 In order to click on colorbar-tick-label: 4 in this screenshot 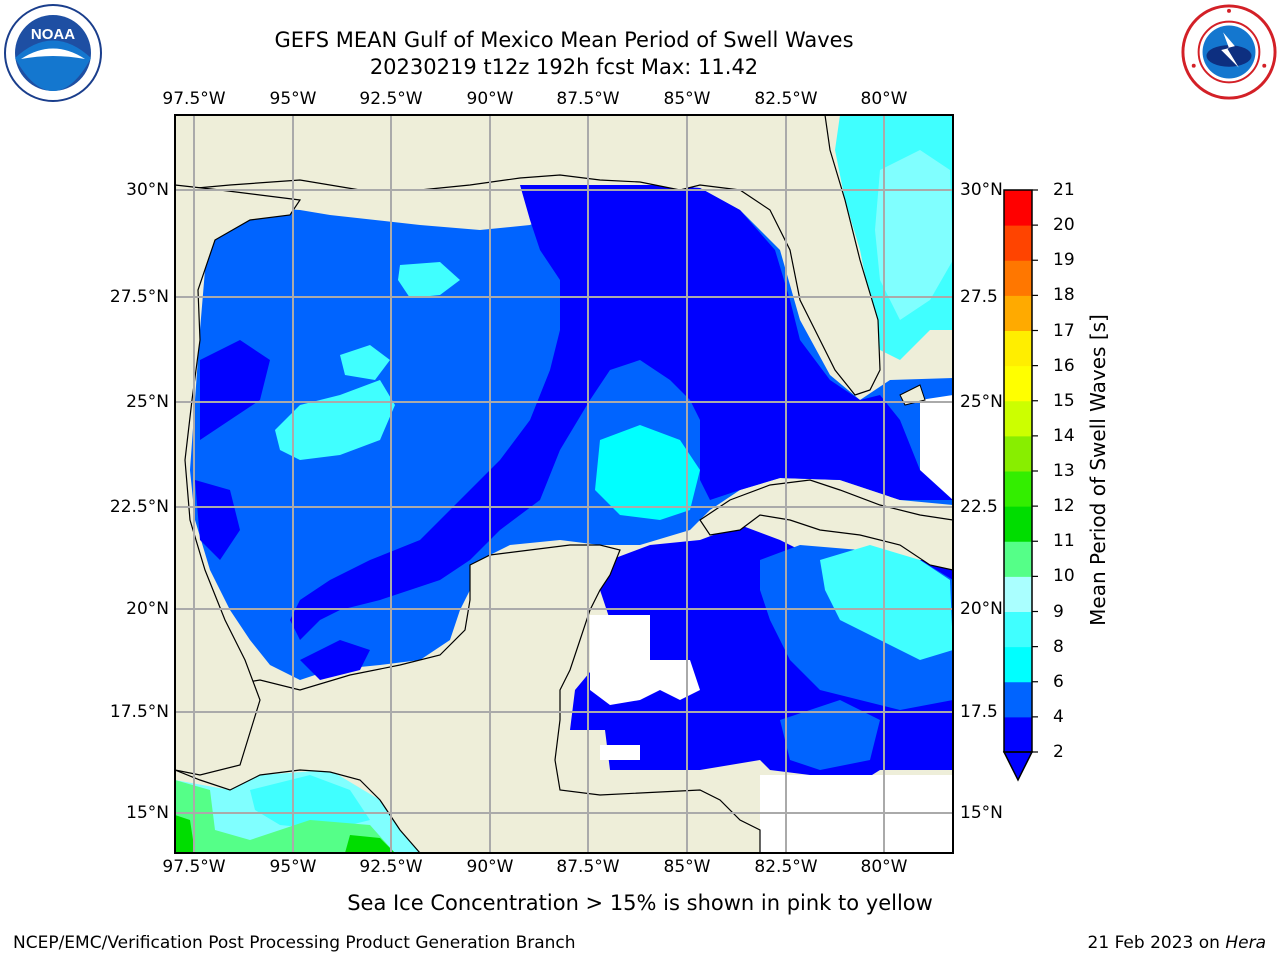, I will do `click(1058, 716)`.